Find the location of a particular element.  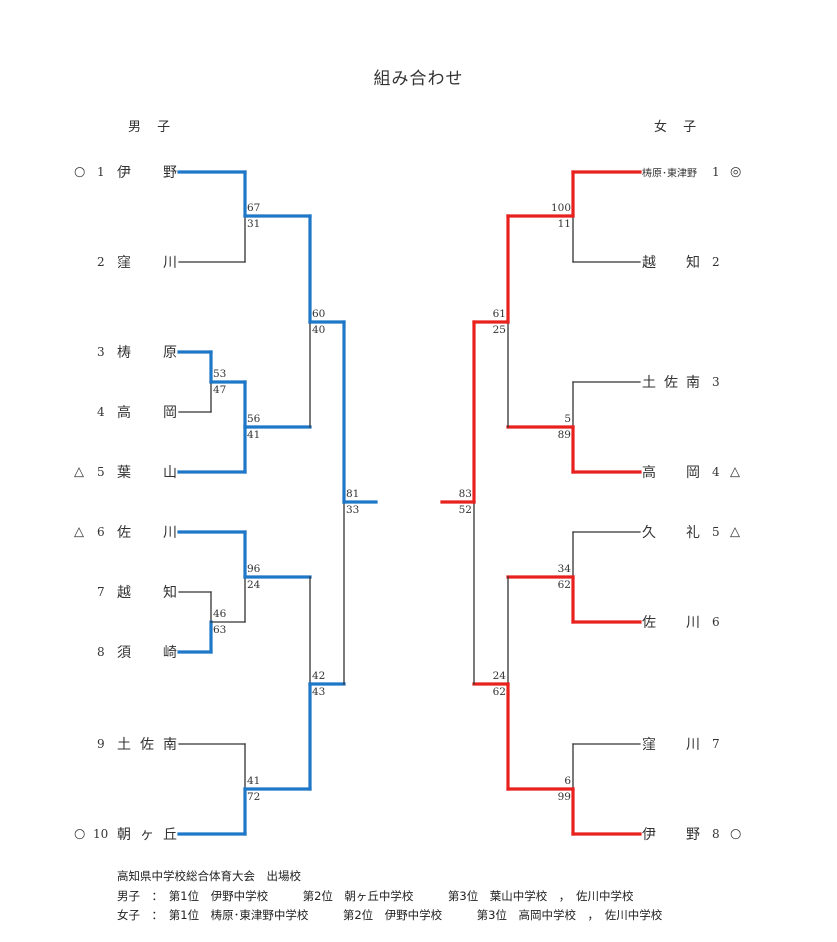

score-top: 24 is located at coordinates (499, 676).